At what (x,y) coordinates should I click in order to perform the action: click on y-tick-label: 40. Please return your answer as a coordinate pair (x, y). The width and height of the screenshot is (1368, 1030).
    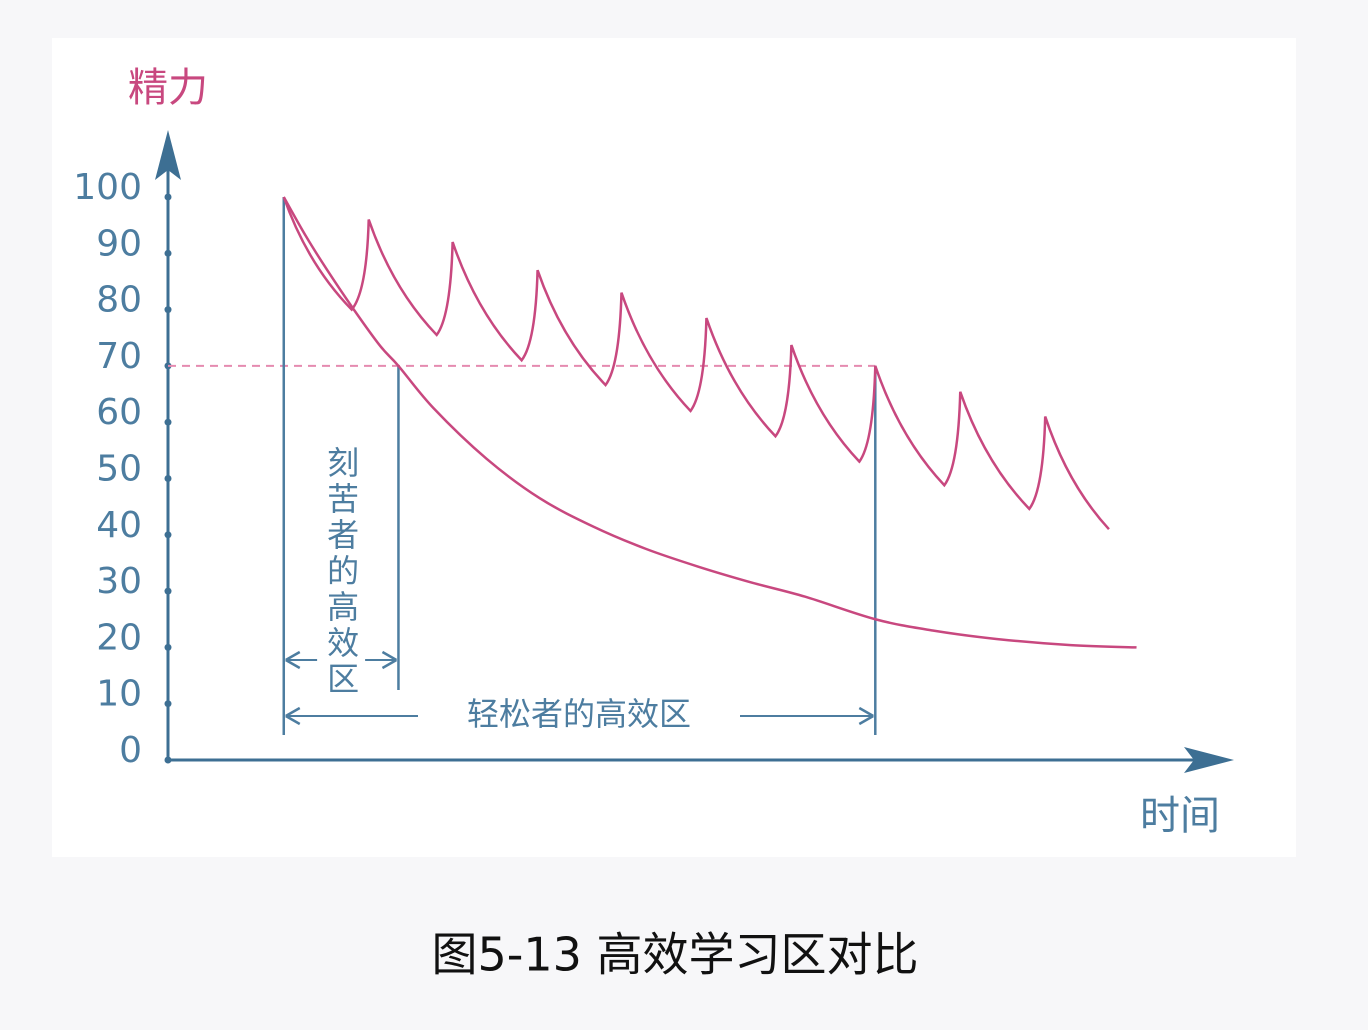
    Looking at the image, I should click on (119, 525).